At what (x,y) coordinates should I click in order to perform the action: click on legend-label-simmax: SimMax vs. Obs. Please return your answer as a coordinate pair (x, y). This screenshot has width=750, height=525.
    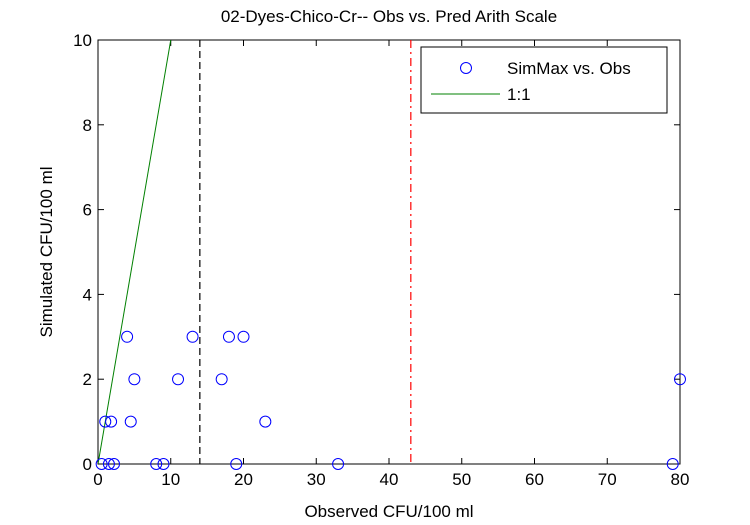
    Looking at the image, I should click on (569, 68).